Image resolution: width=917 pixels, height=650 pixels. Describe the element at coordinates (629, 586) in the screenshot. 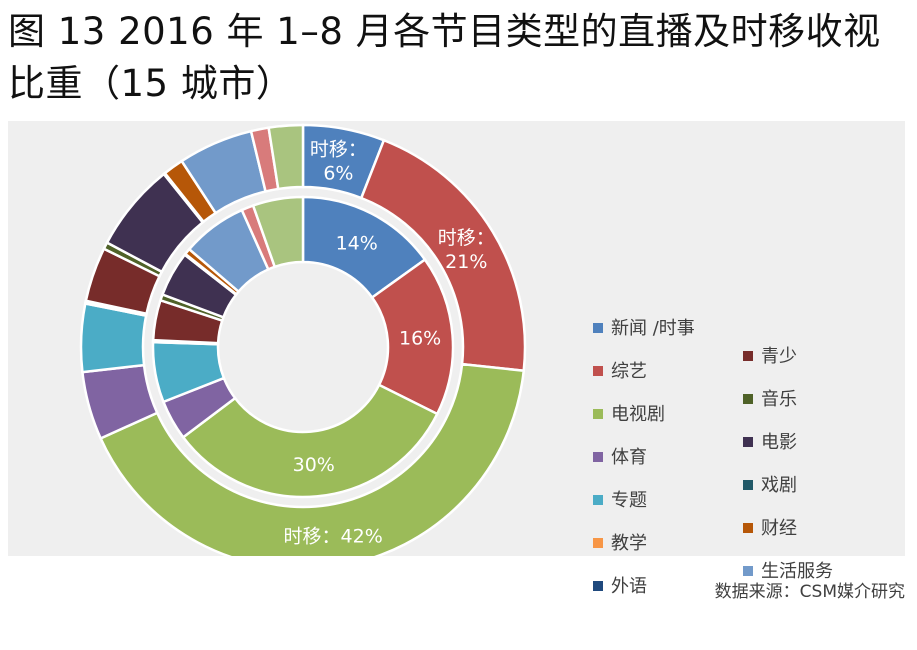

I see `legend-label: 外语` at that location.